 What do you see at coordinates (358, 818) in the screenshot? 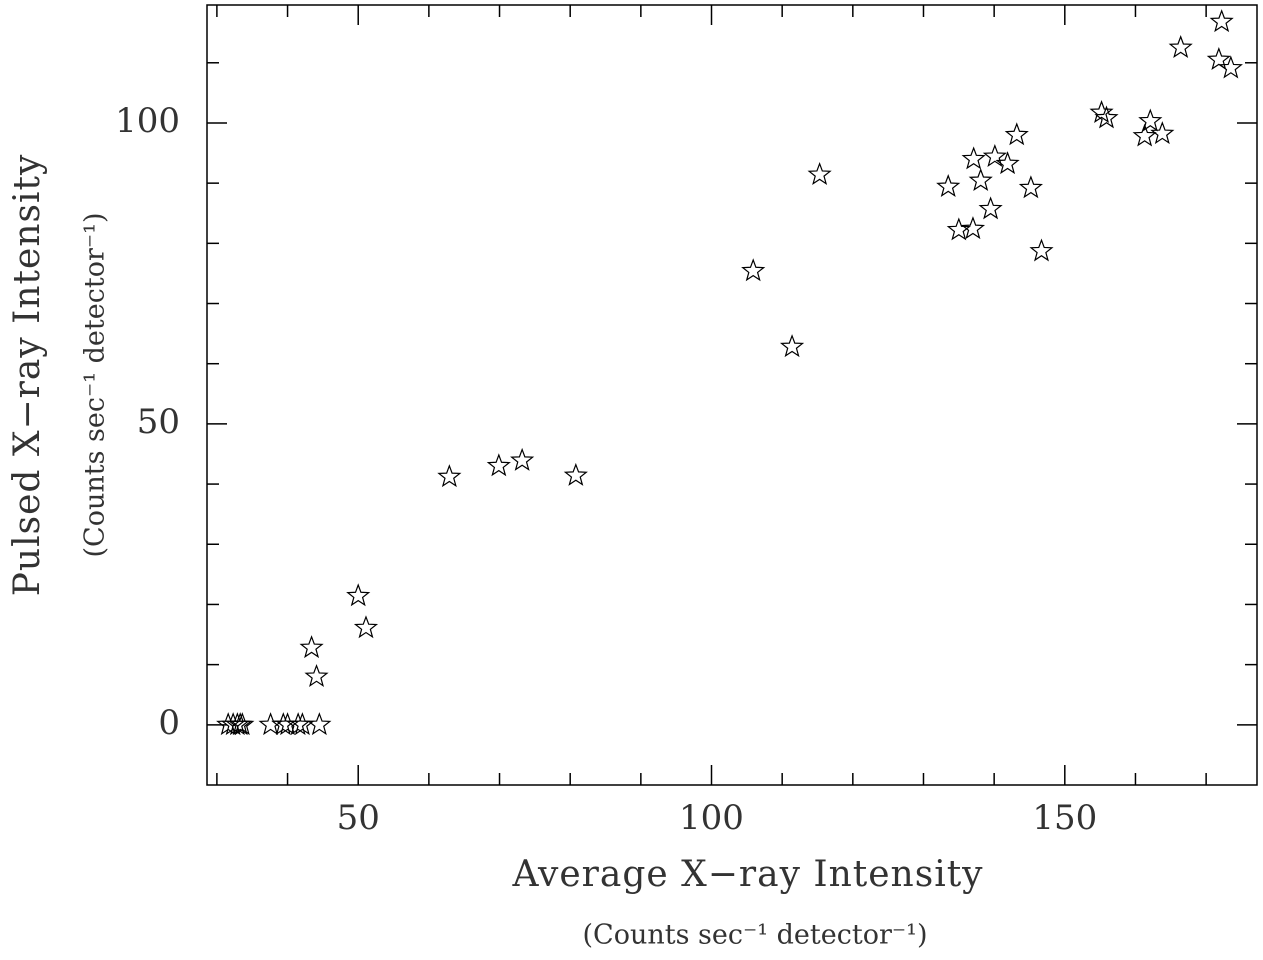
I see `x-tick-label: 50` at bounding box center [358, 818].